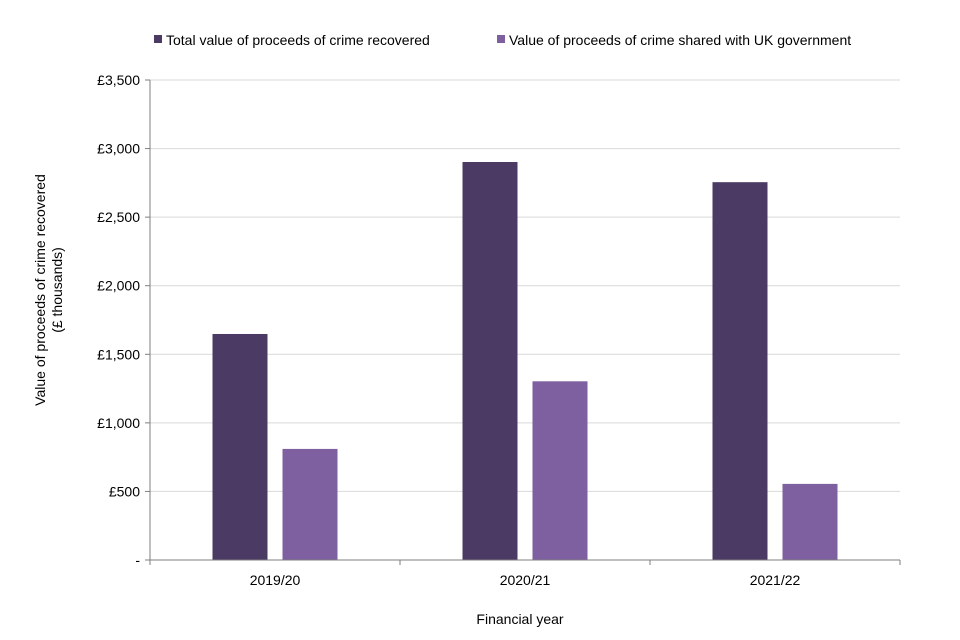 The image size is (960, 640). Describe the element at coordinates (275, 580) in the screenshot. I see `x-tick-label: 2019/20` at that location.